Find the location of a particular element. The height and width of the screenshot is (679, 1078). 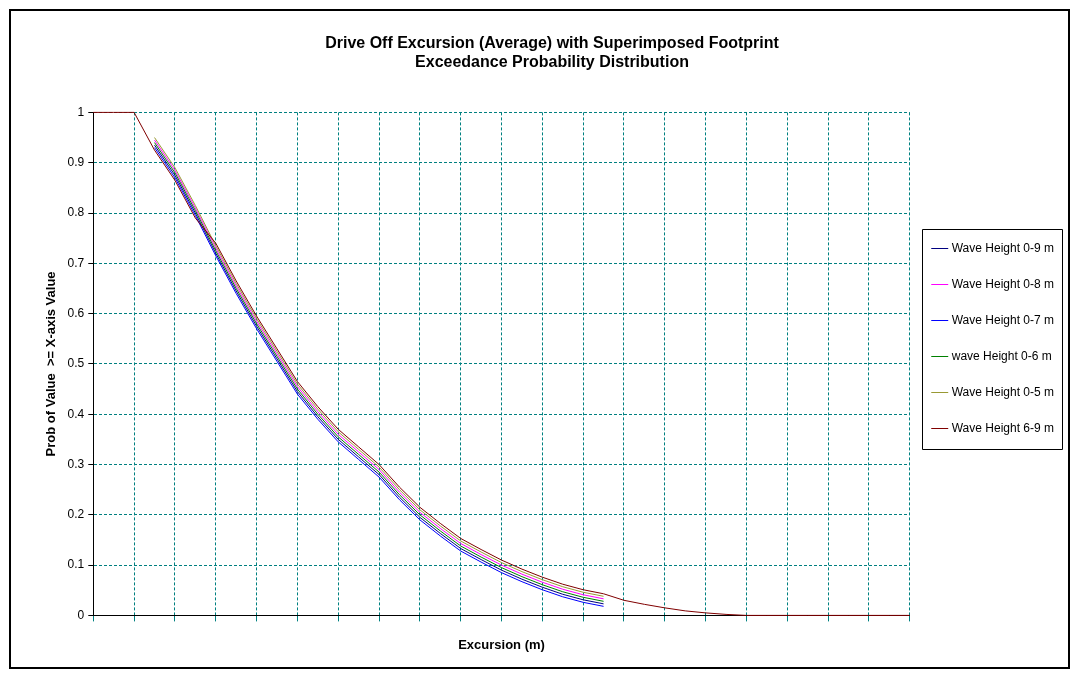

legend-label: Wave Height 6-9 m is located at coordinates (1003, 427).